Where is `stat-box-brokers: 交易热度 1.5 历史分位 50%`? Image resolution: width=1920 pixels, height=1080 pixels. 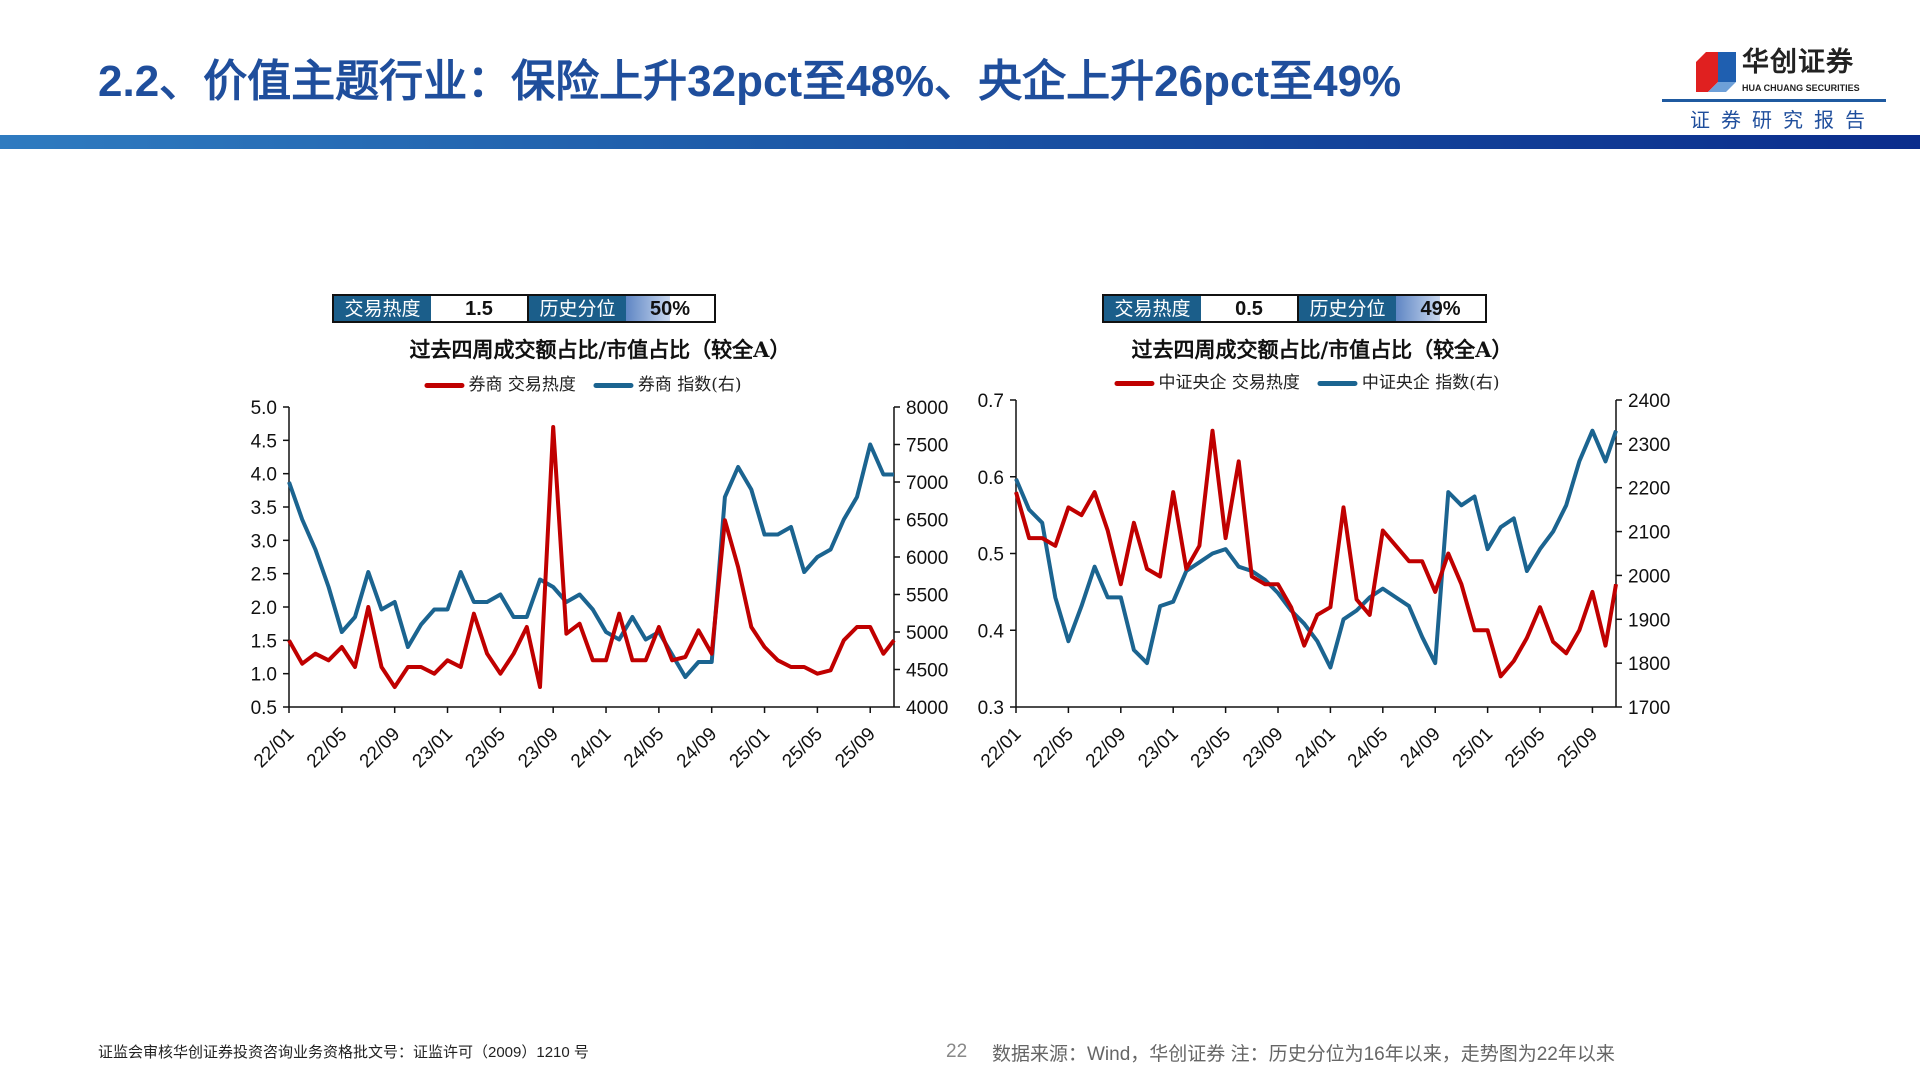 stat-box-brokers: 交易热度 1.5 历史分位 50% is located at coordinates (524, 308).